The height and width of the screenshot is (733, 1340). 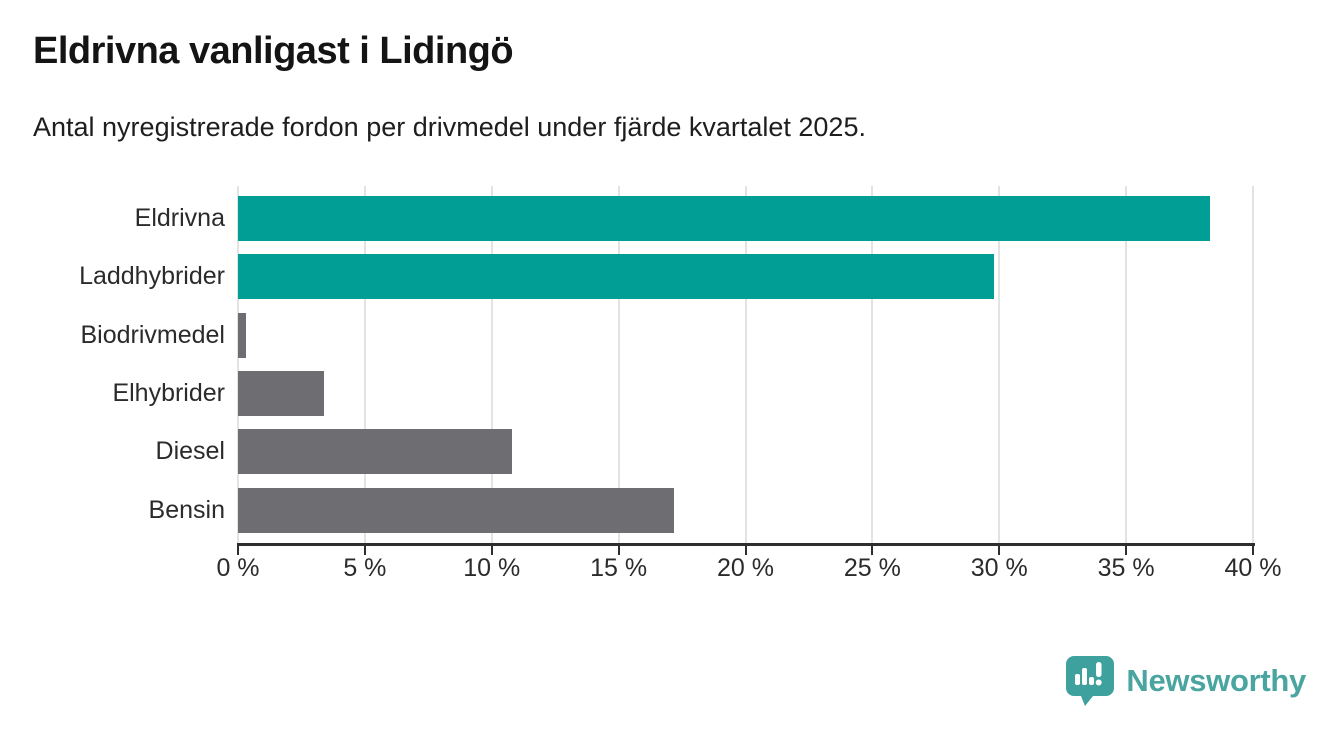 What do you see at coordinates (168, 392) in the screenshot?
I see `category-label-elhybrider: Elhybrider` at bounding box center [168, 392].